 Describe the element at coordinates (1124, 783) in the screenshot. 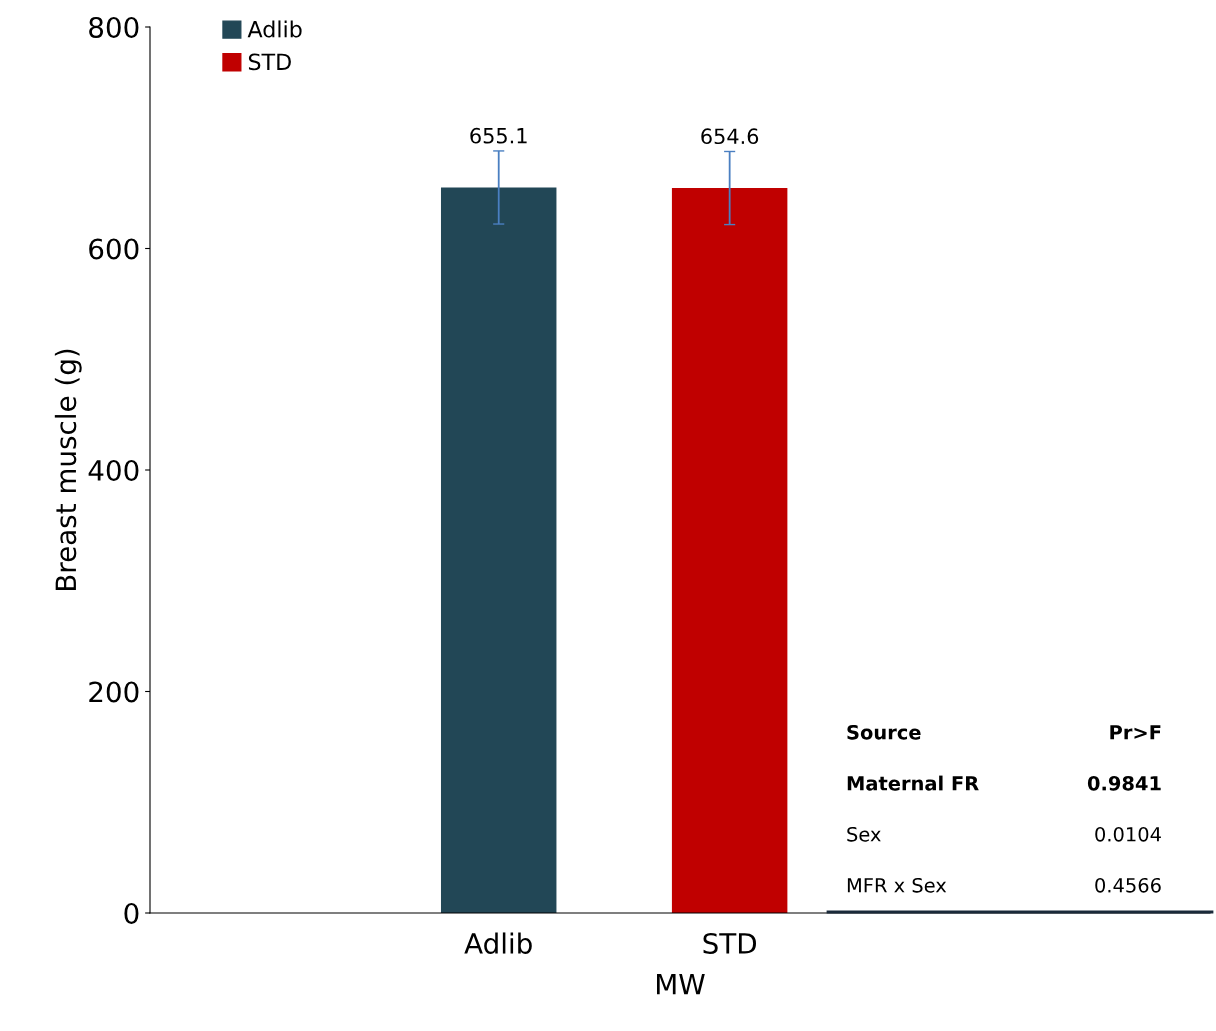

I see `text: 0.9841` at that location.